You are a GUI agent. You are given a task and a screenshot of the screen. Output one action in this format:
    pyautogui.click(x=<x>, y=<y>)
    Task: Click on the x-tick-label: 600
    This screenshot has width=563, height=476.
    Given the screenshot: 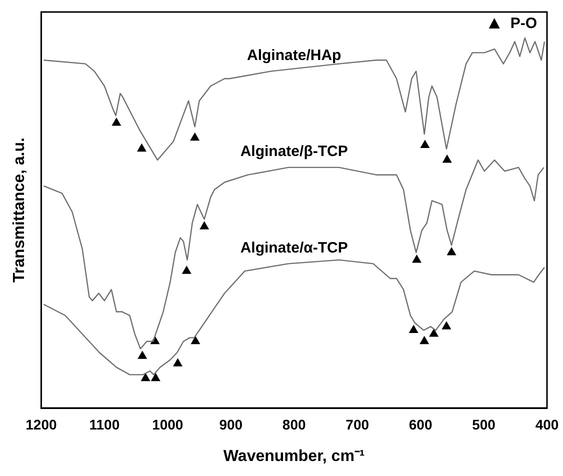 What is the action you would take?
    pyautogui.click(x=420, y=424)
    